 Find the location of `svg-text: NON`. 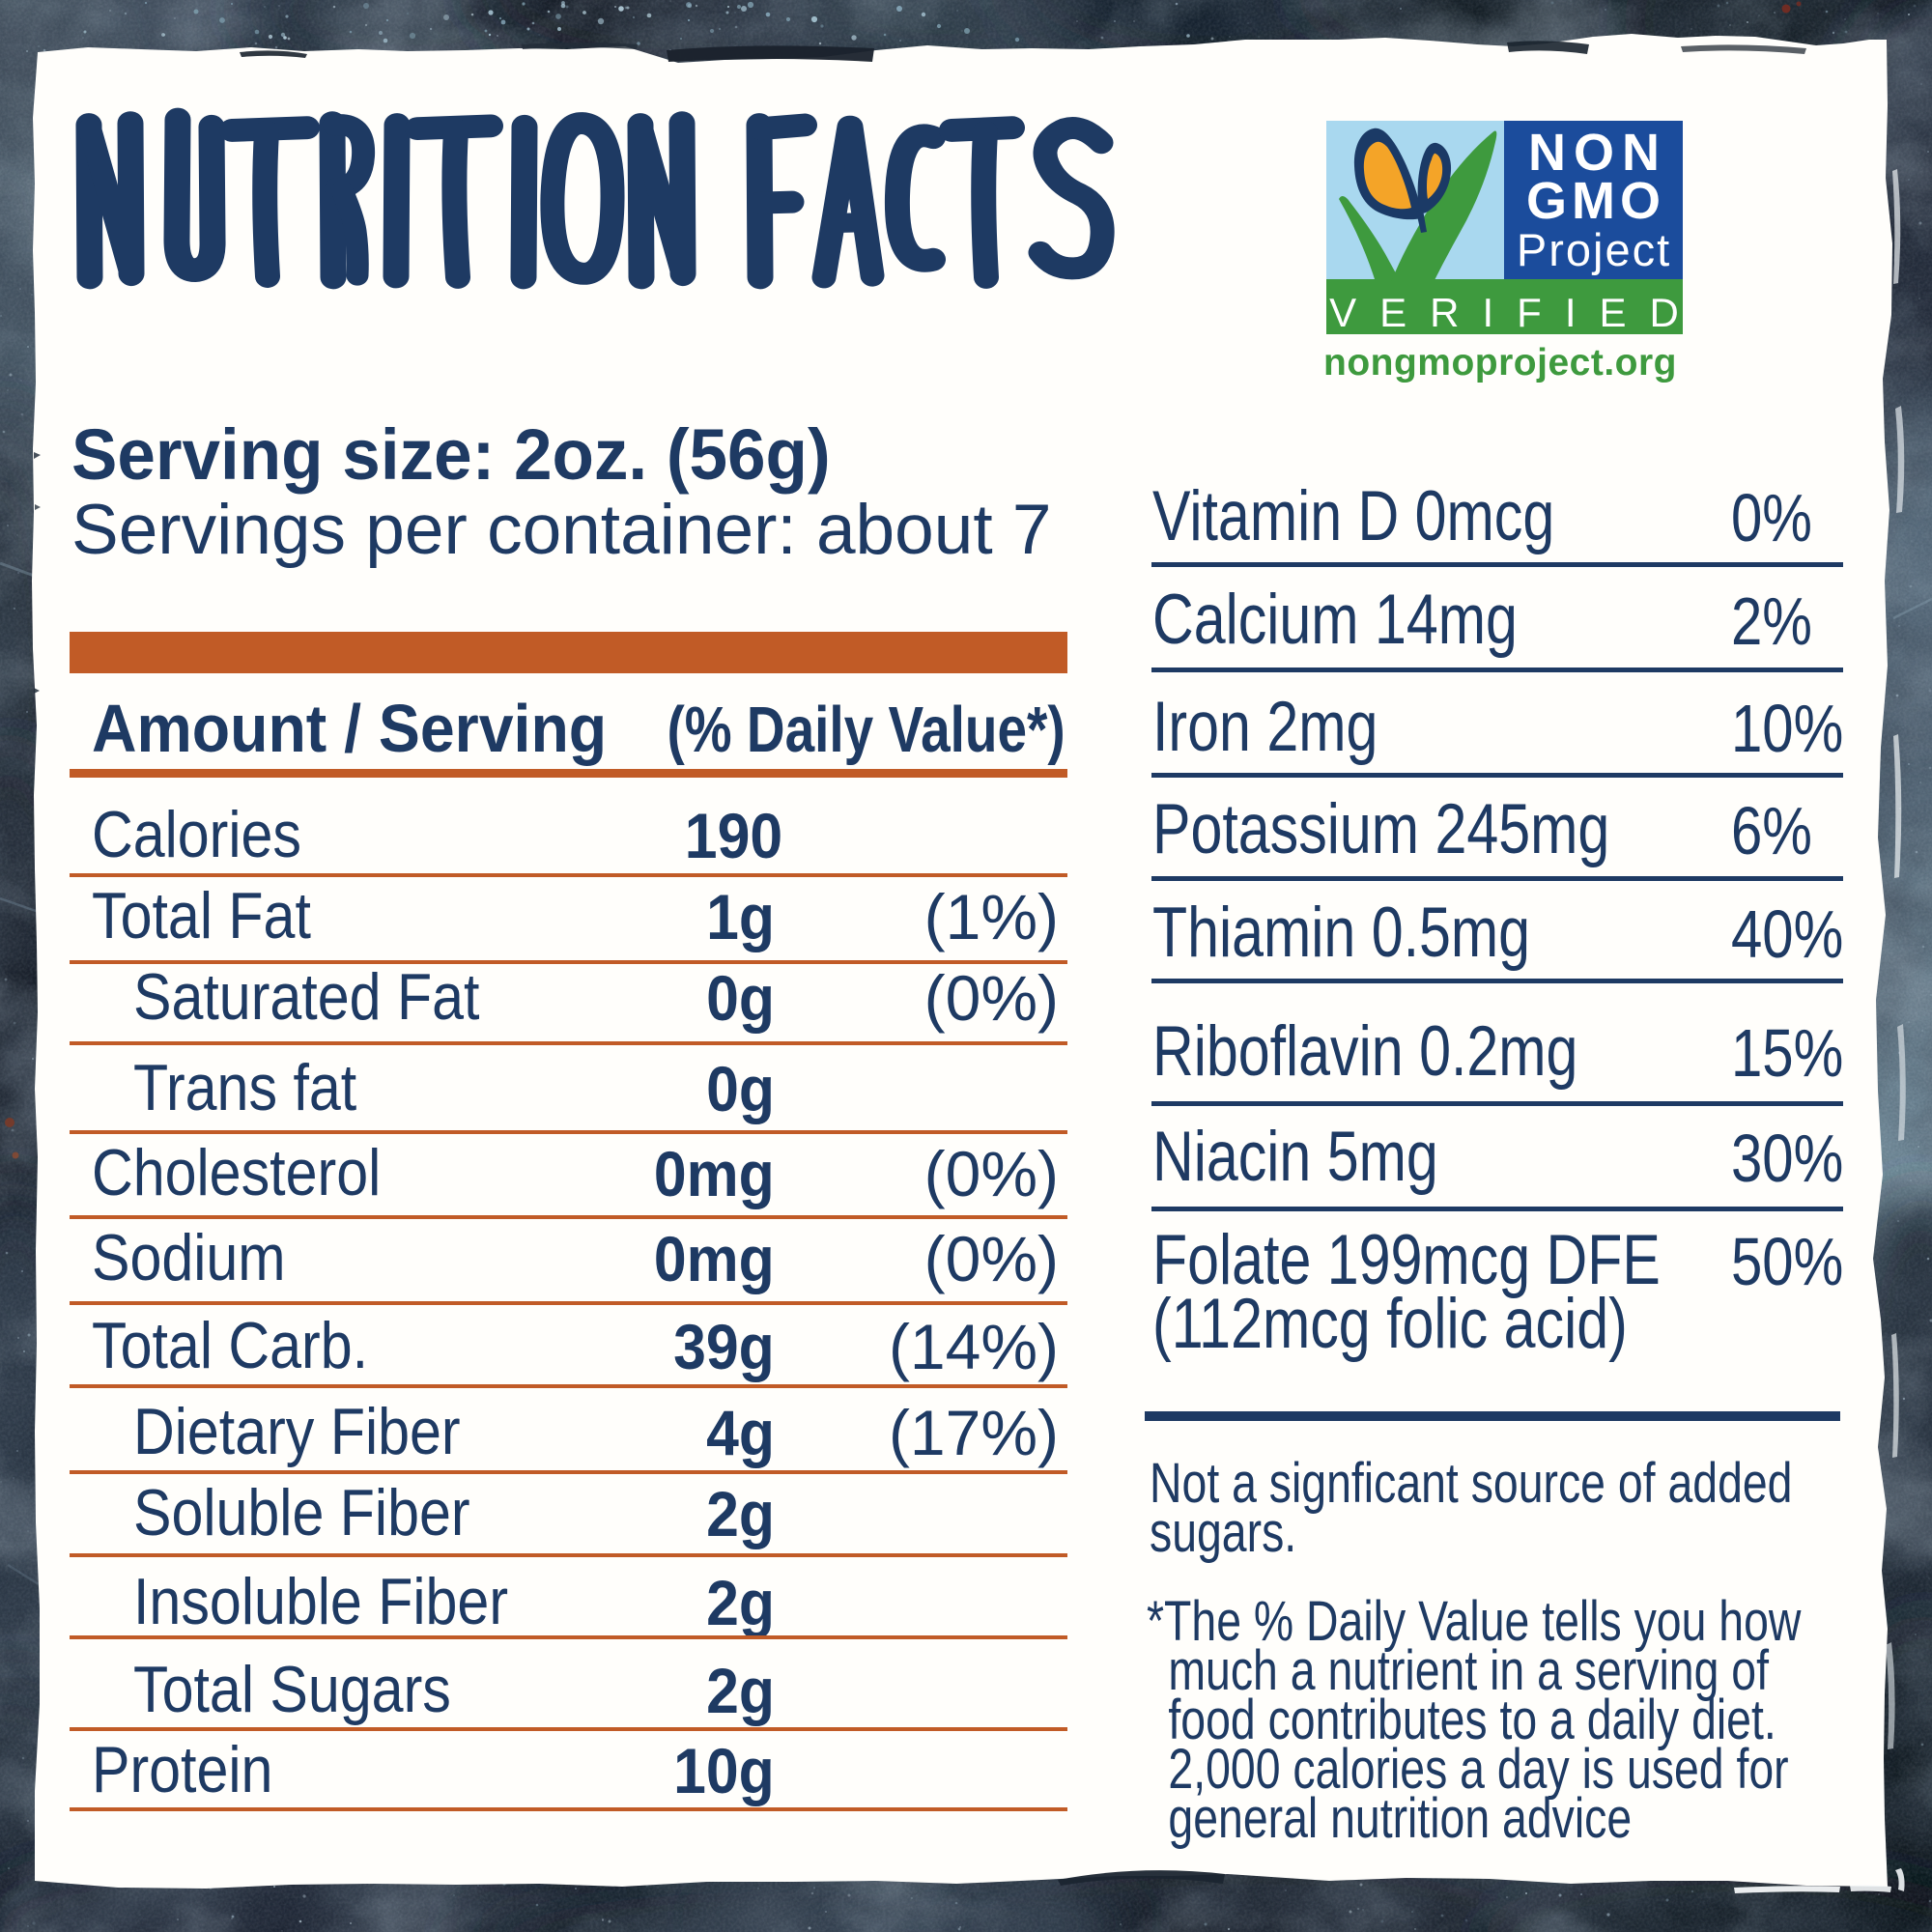

svg-text: NON is located at coordinates (1597, 153).